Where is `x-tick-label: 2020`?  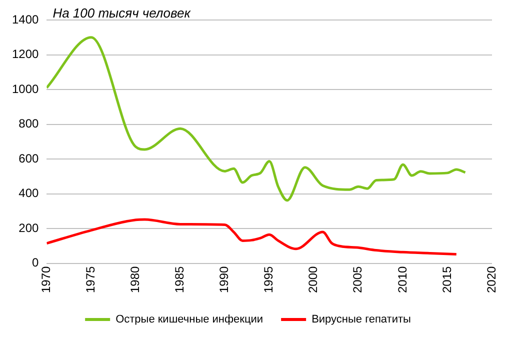
x-tick-label: 2020 is located at coordinates (491, 280).